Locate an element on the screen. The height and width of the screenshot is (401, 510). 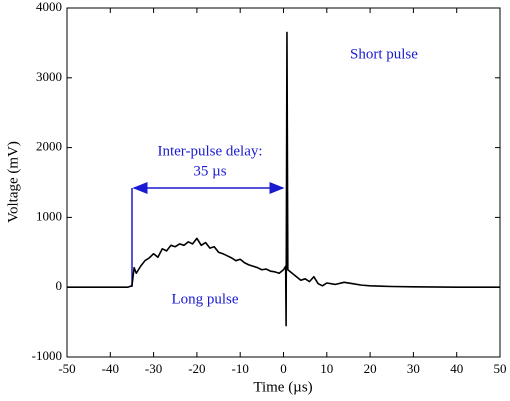
y-tick-label: 2000 is located at coordinates (49, 146).